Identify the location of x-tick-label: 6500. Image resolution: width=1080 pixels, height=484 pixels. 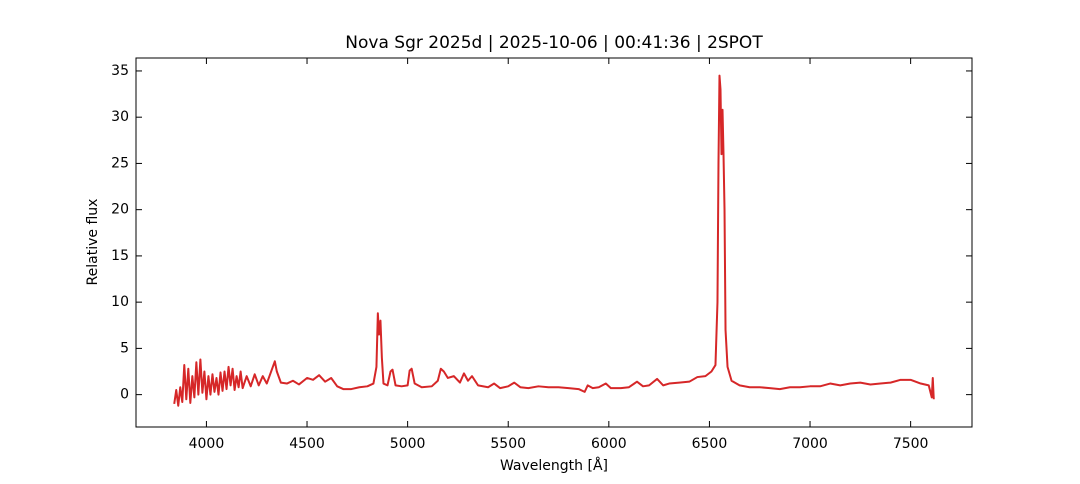
(710, 444).